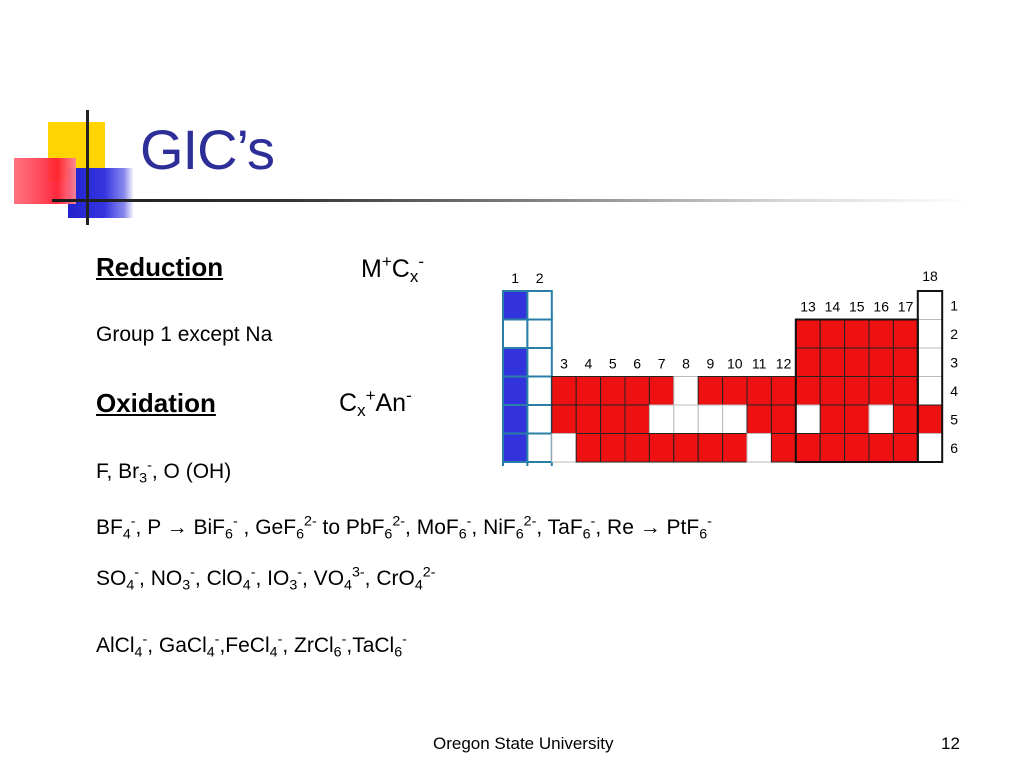 This screenshot has width=1024, height=768. I want to click on decor-blue-square, so click(101, 193).